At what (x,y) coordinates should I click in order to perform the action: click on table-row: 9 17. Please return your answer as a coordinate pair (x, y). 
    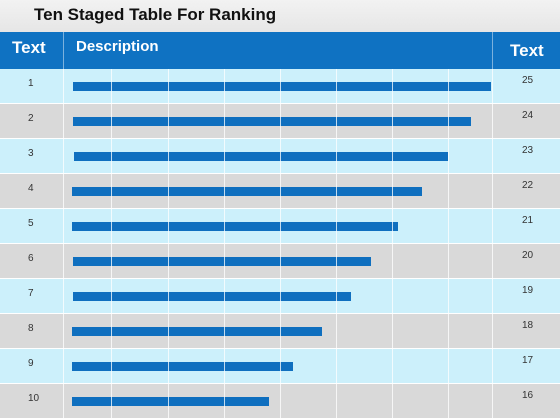
    Looking at the image, I should click on (280, 366).